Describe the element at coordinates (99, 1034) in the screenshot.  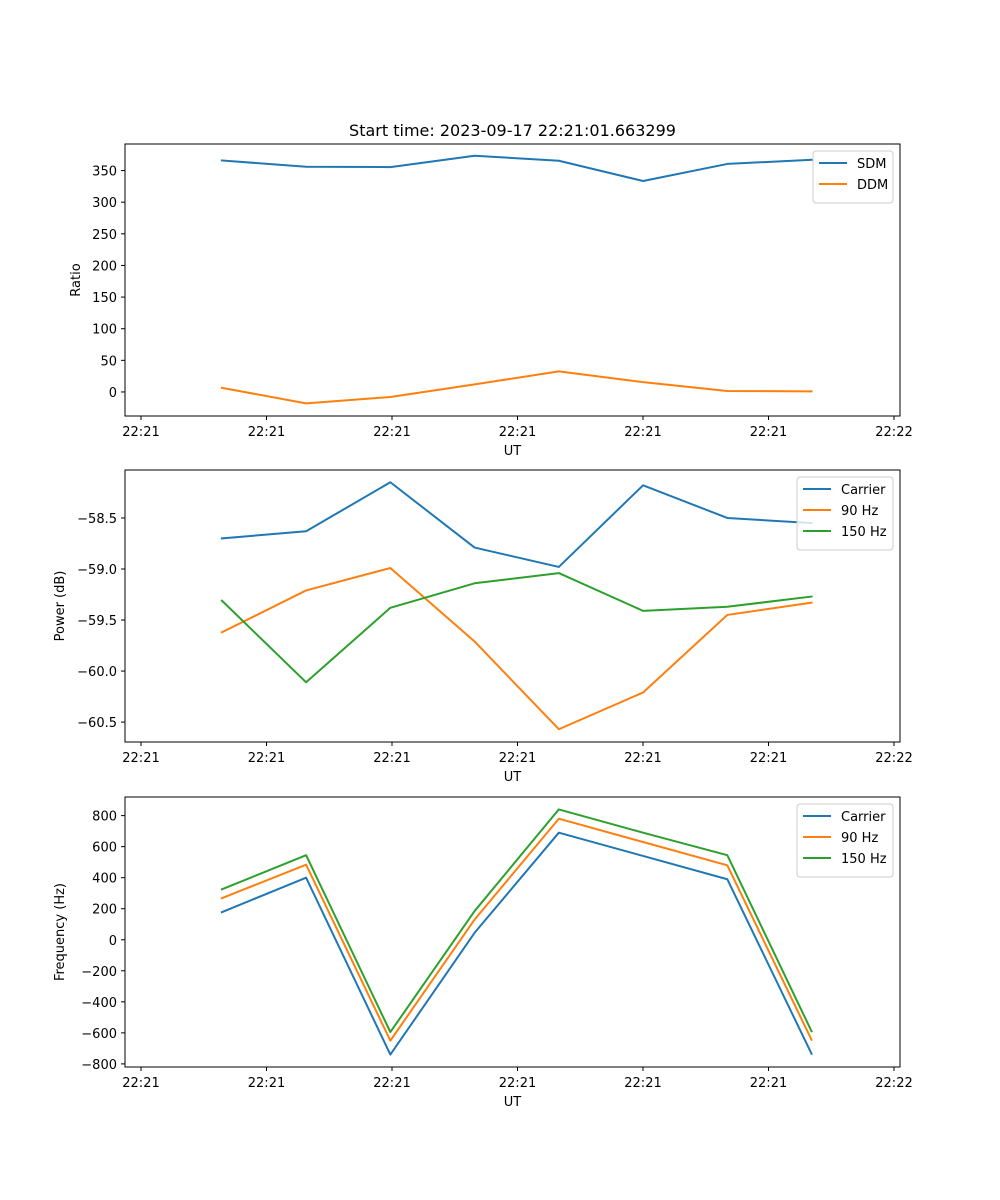
I see `y-tick-label: −600` at that location.